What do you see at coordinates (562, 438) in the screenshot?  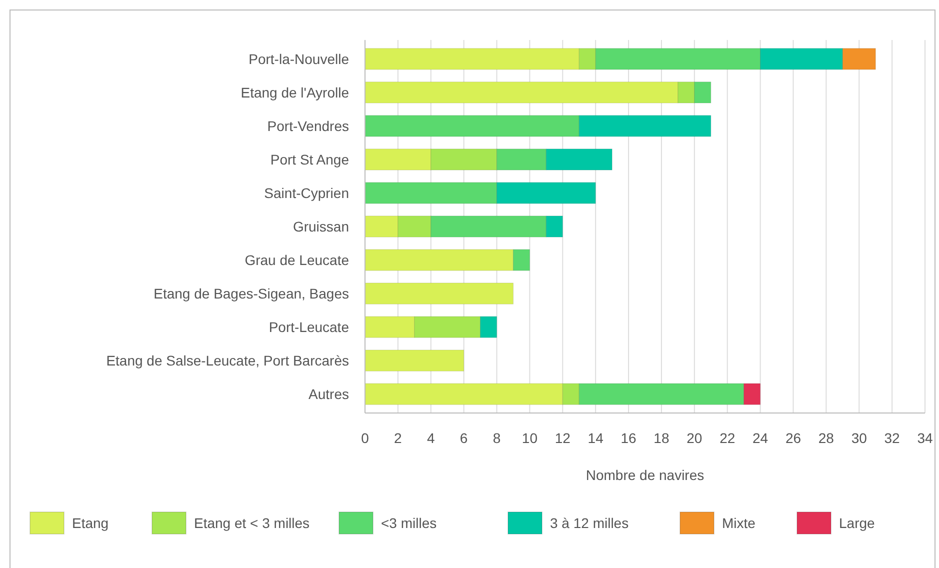 I see `x-tick-label: 12` at bounding box center [562, 438].